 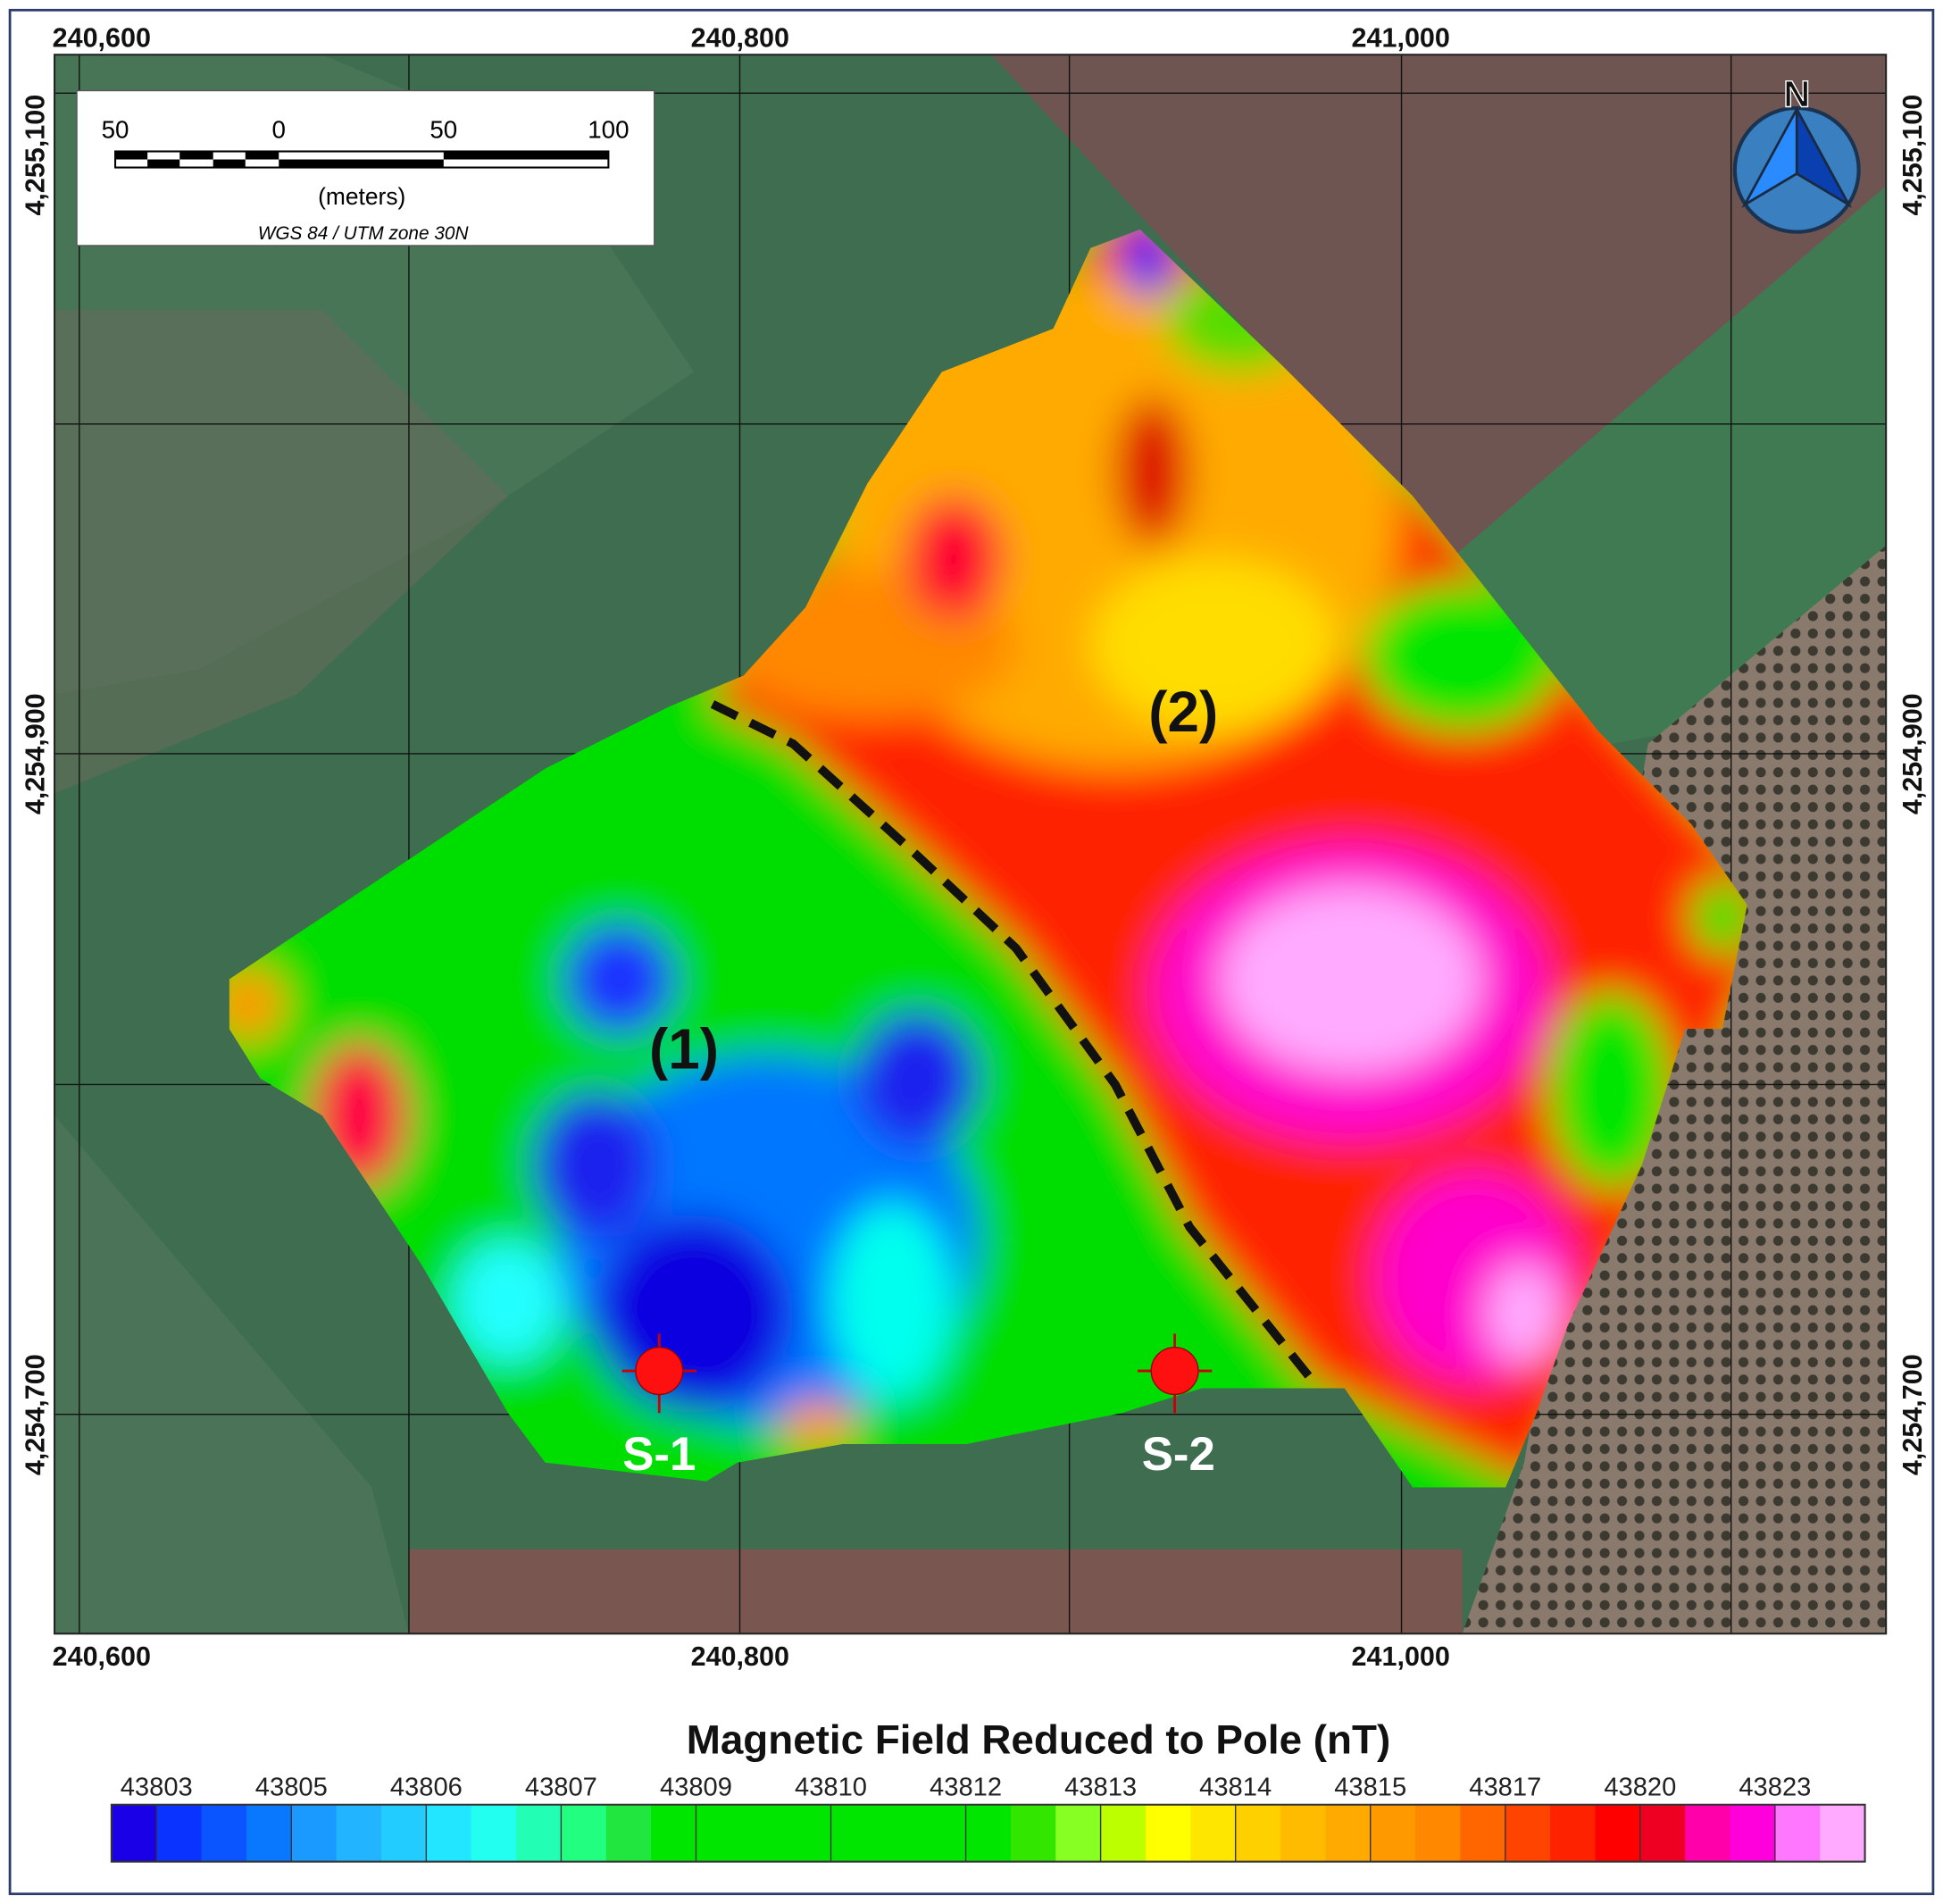 What do you see at coordinates (966, 1787) in the screenshot?
I see `colorbar-tick-label: 43812` at bounding box center [966, 1787].